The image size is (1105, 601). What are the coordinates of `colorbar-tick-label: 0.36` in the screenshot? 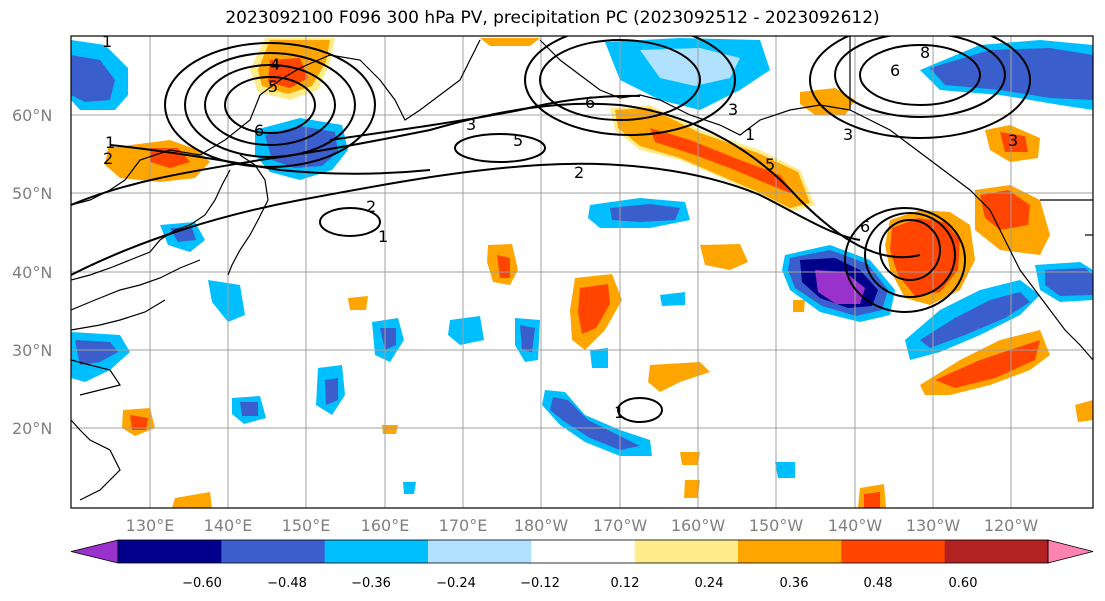 It's located at (794, 583).